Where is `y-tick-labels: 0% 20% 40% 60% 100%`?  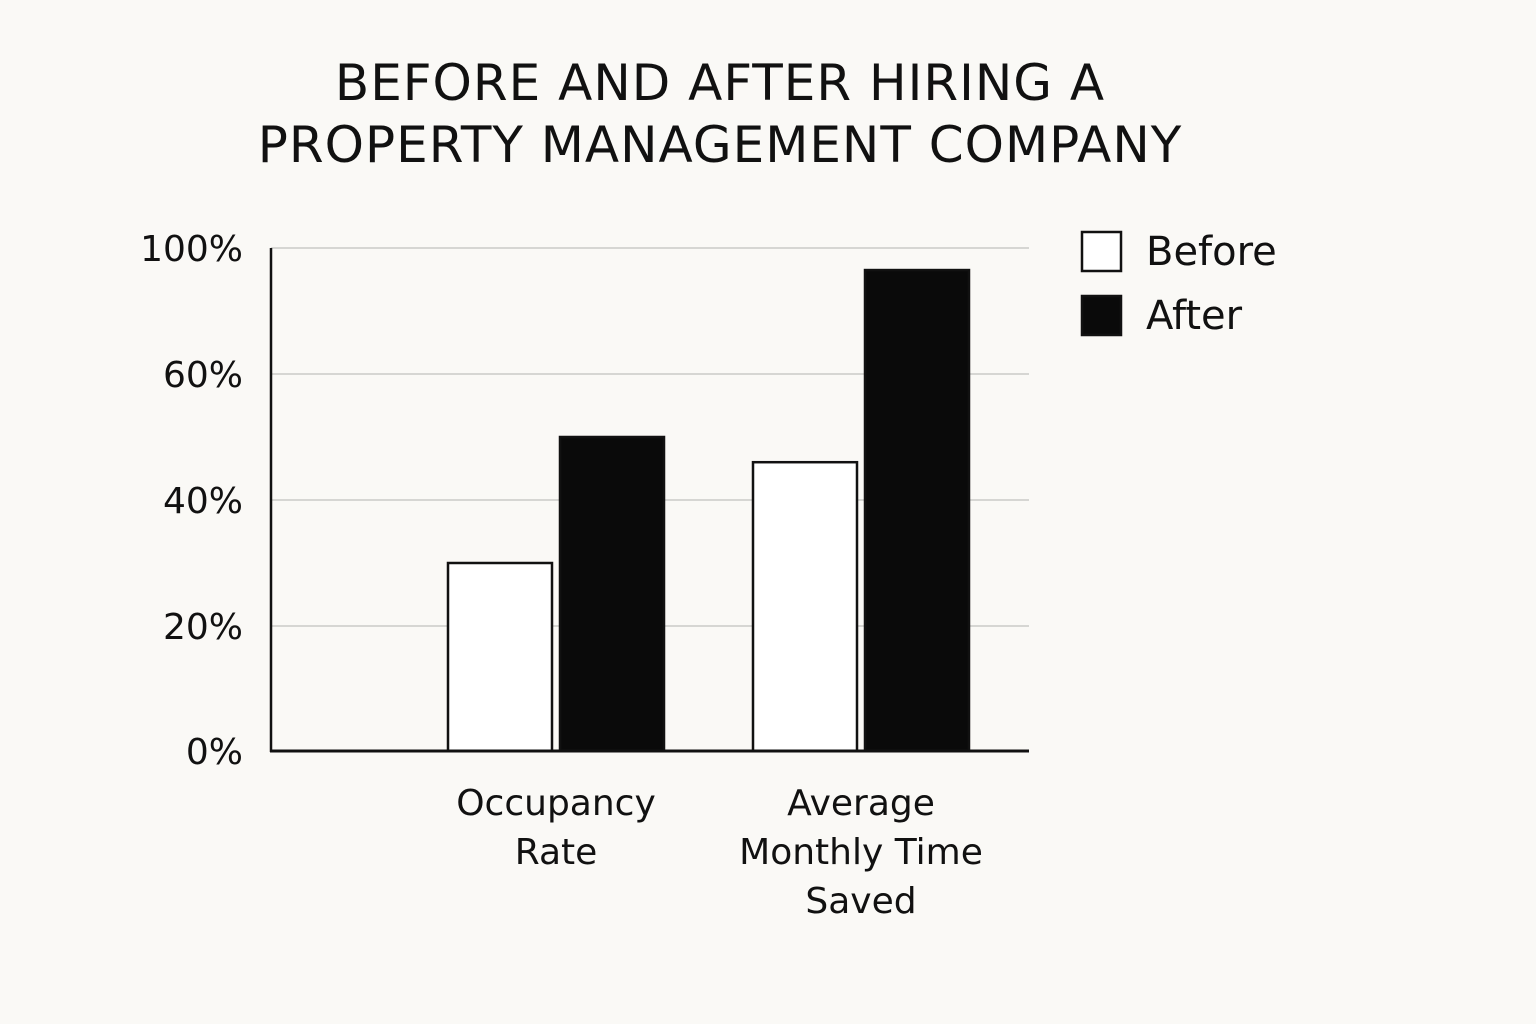 y-tick-labels: 0% 20% 40% 60% 100% is located at coordinates (191, 501).